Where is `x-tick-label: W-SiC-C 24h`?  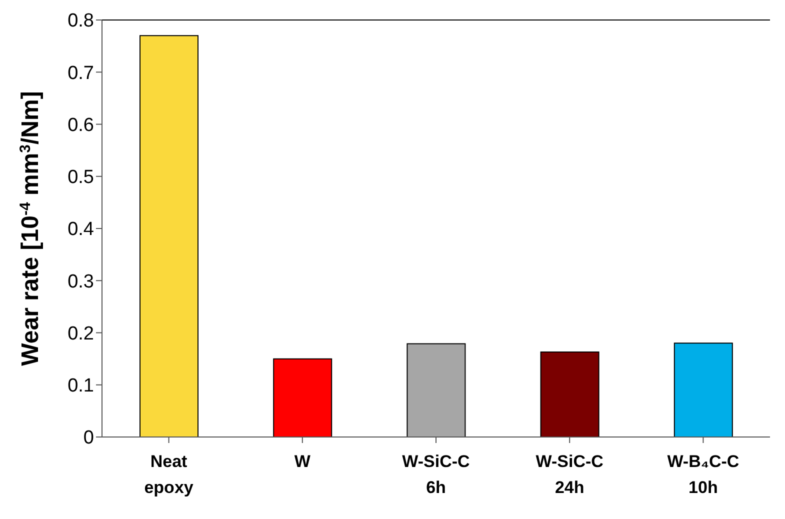 x-tick-label: W-SiC-C 24h is located at coordinates (570, 474).